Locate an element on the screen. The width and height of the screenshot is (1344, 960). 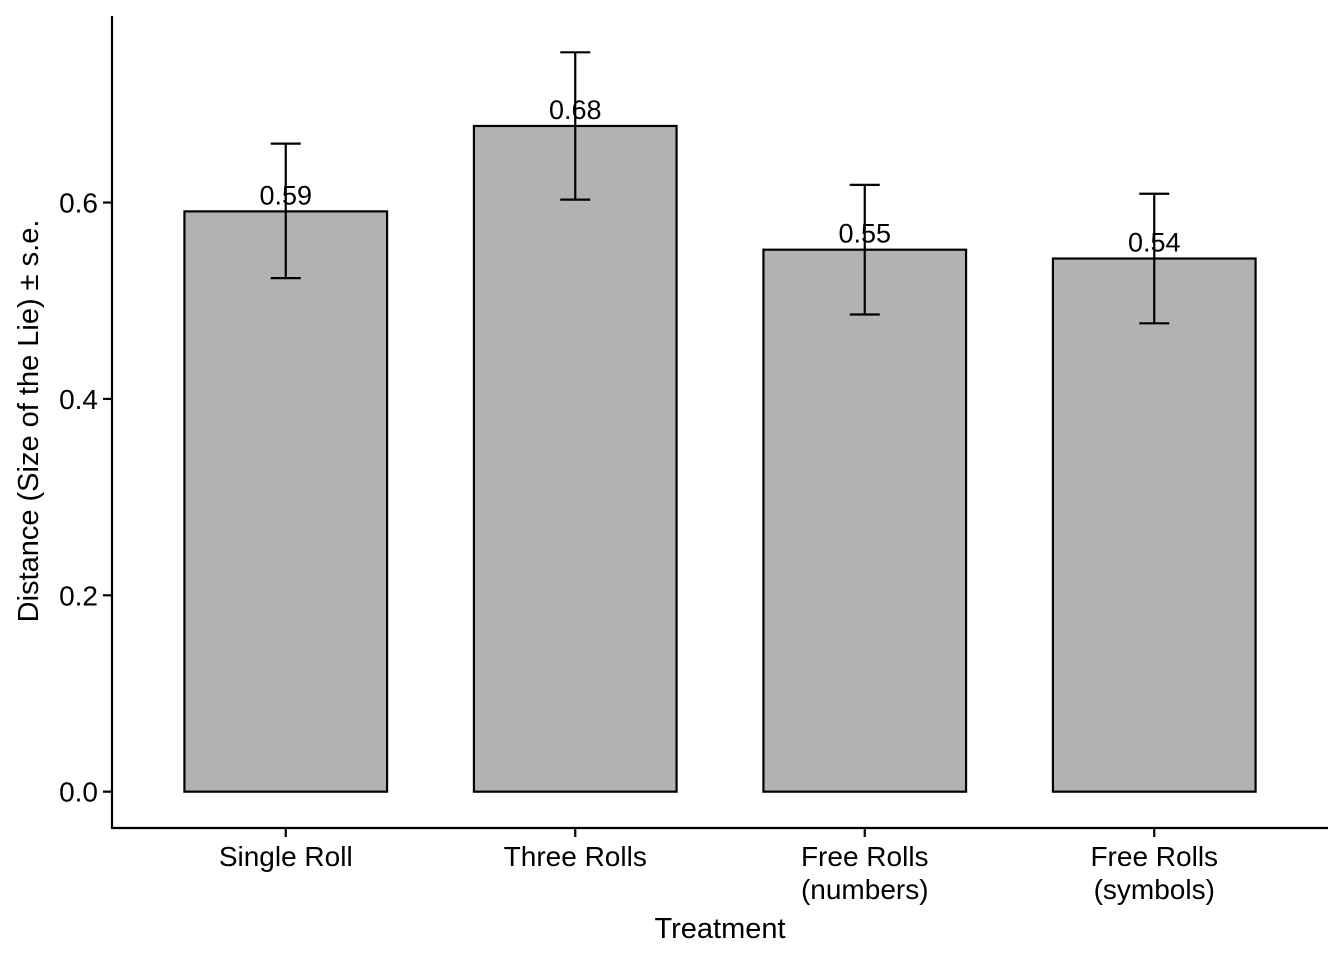
data-label: 0.59 is located at coordinates (285, 195).